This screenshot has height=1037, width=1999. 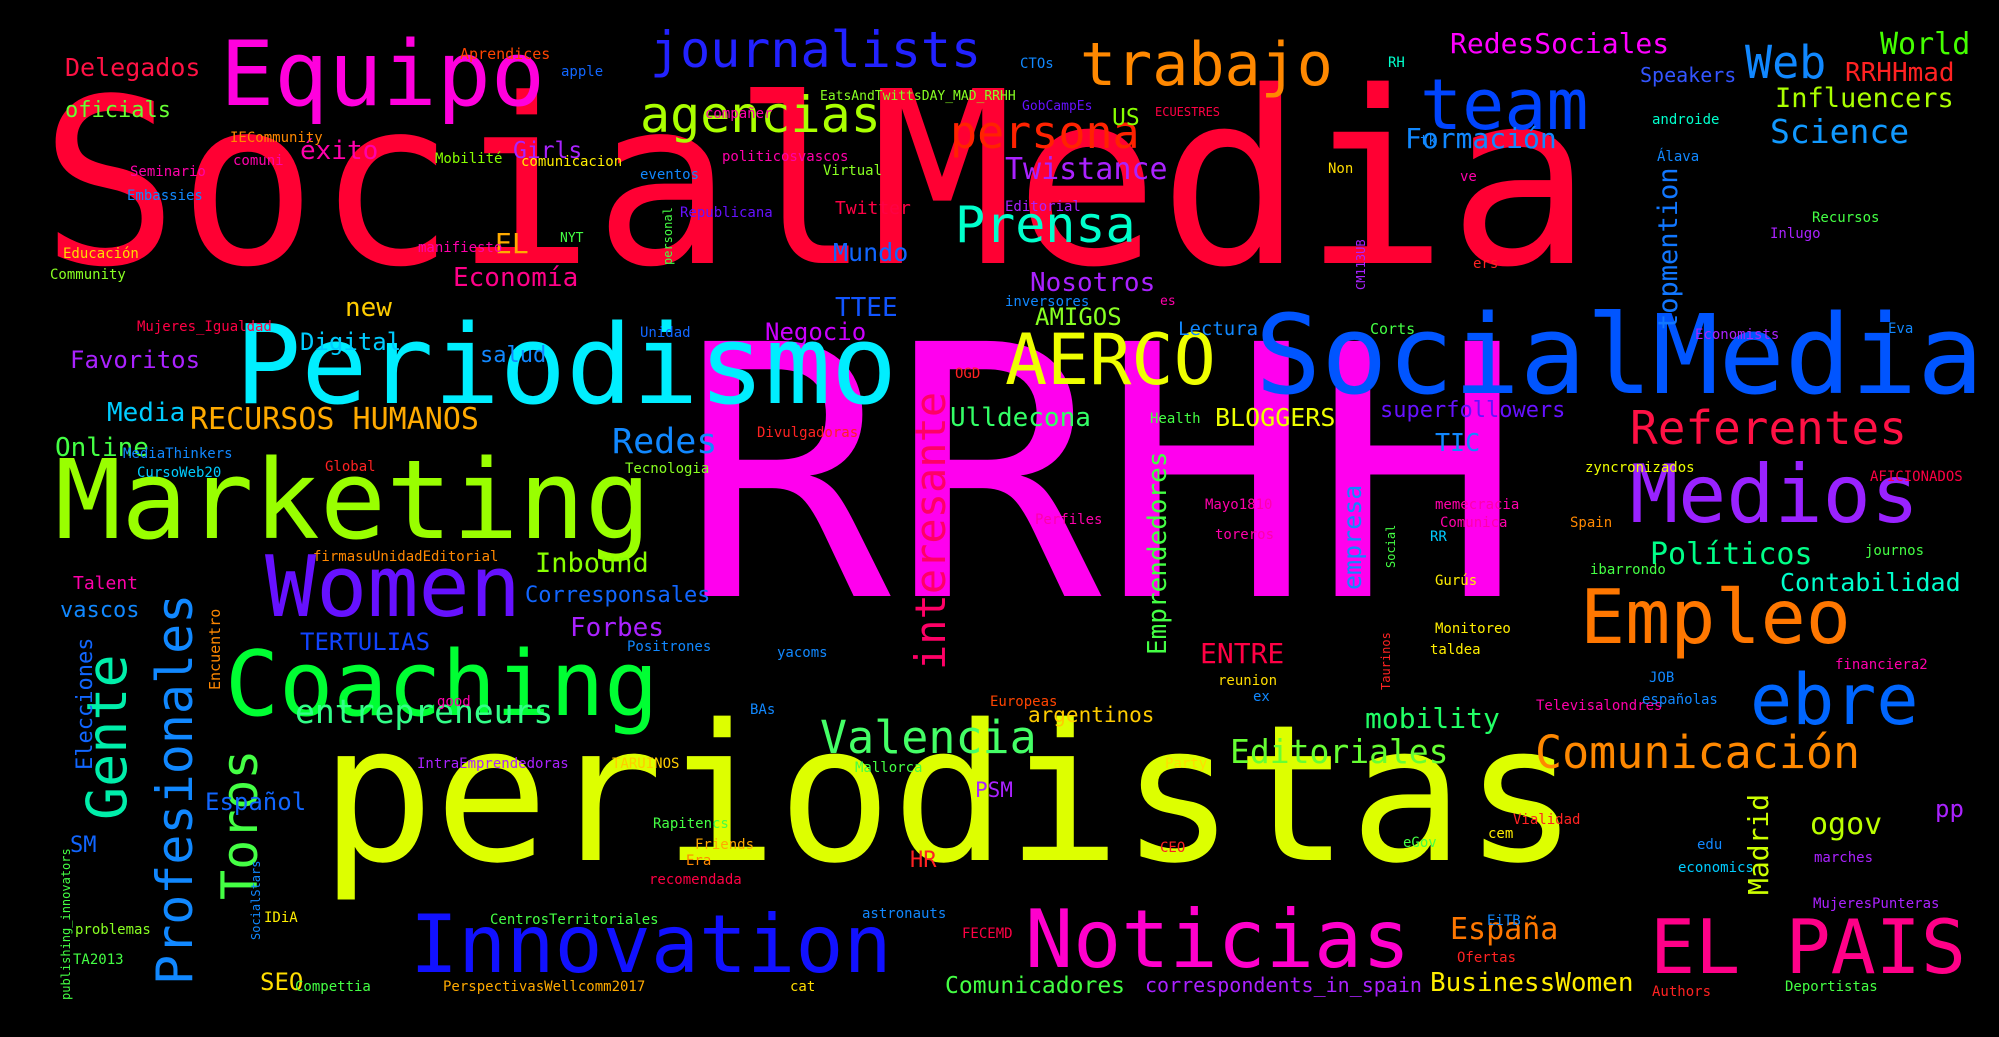 I want to click on word-29: Profesionales, so click(x=175, y=789).